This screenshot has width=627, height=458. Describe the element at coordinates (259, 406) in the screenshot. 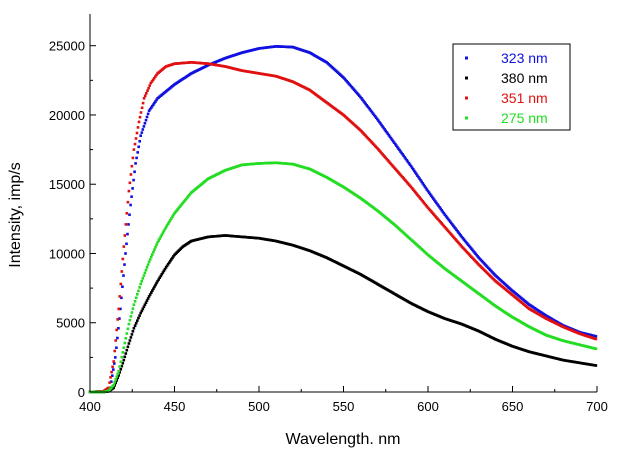

I see `x-tick-label: 500` at that location.